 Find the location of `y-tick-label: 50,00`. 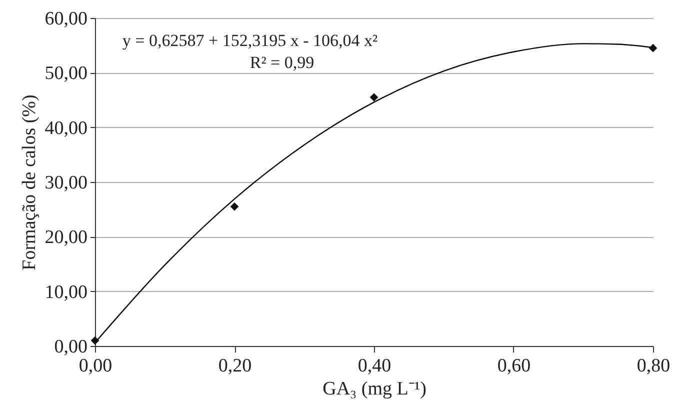

y-tick-label: 50,00 is located at coordinates (66, 73).